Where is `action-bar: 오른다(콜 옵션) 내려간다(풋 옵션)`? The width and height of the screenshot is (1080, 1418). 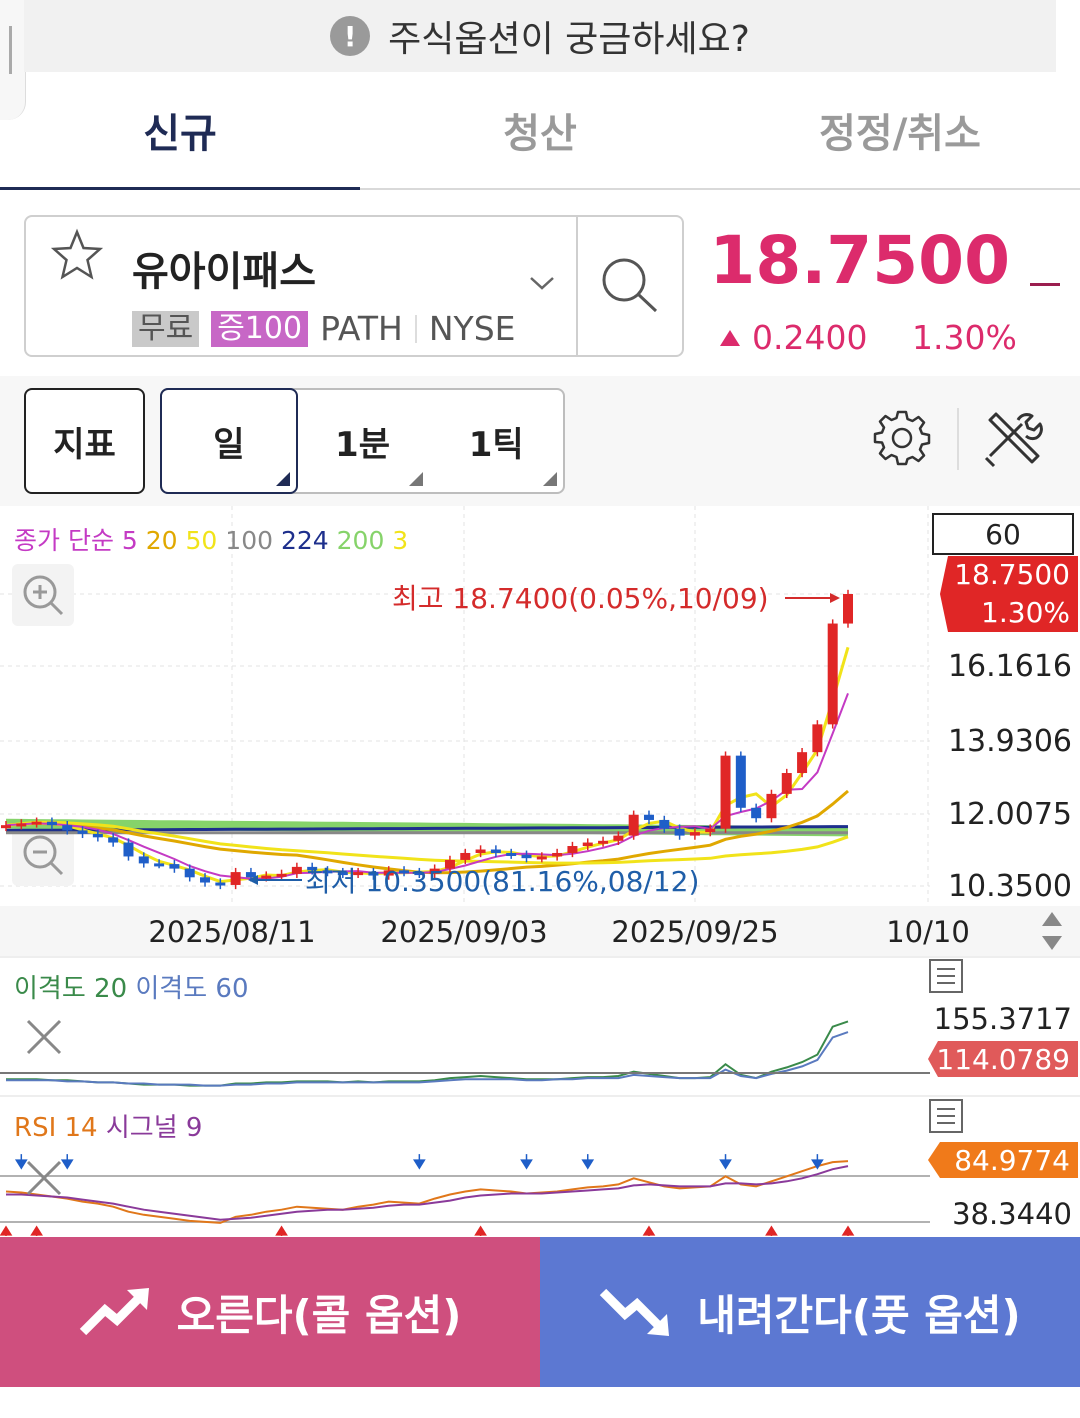 action-bar: 오른다(콜 옵션) 내려간다(풋 옵션) is located at coordinates (540, 1312).